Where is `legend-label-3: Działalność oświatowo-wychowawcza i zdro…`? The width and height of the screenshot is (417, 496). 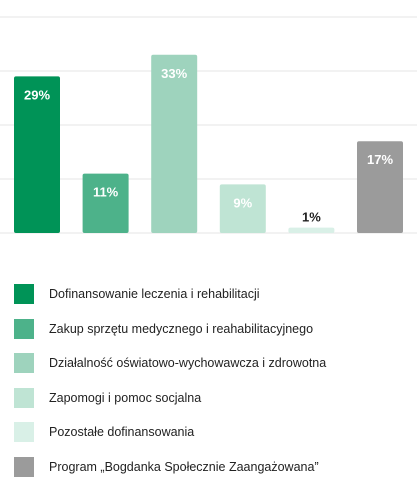 legend-label-3: Działalność oświatowo-wychowawcza i zdro… is located at coordinates (188, 363).